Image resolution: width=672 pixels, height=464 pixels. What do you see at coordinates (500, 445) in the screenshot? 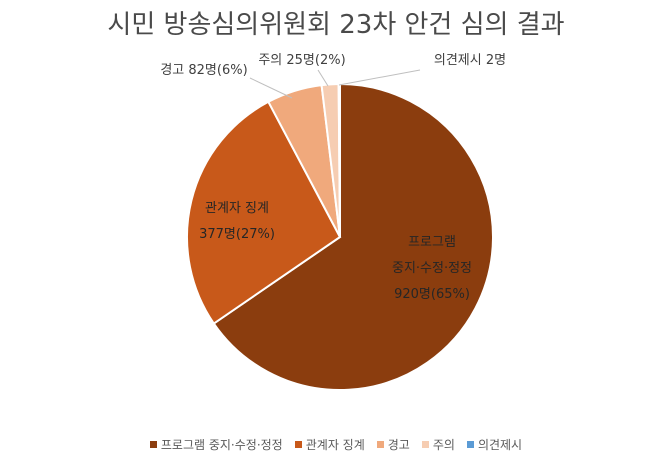
I see `legend-label: 의견제시` at bounding box center [500, 445].